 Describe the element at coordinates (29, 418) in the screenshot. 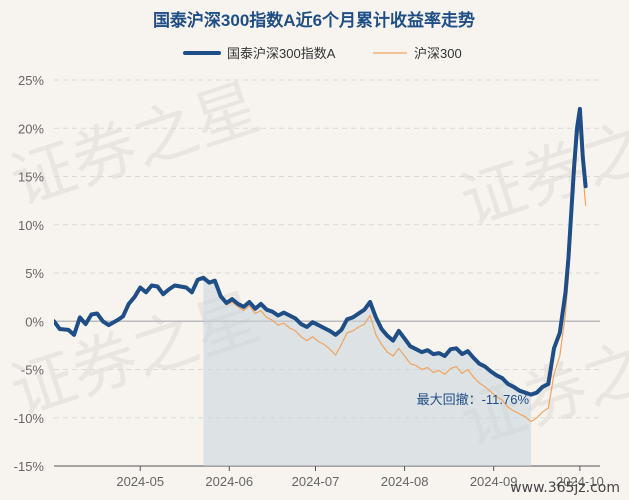

I see `y-tick-label: -10%` at that location.